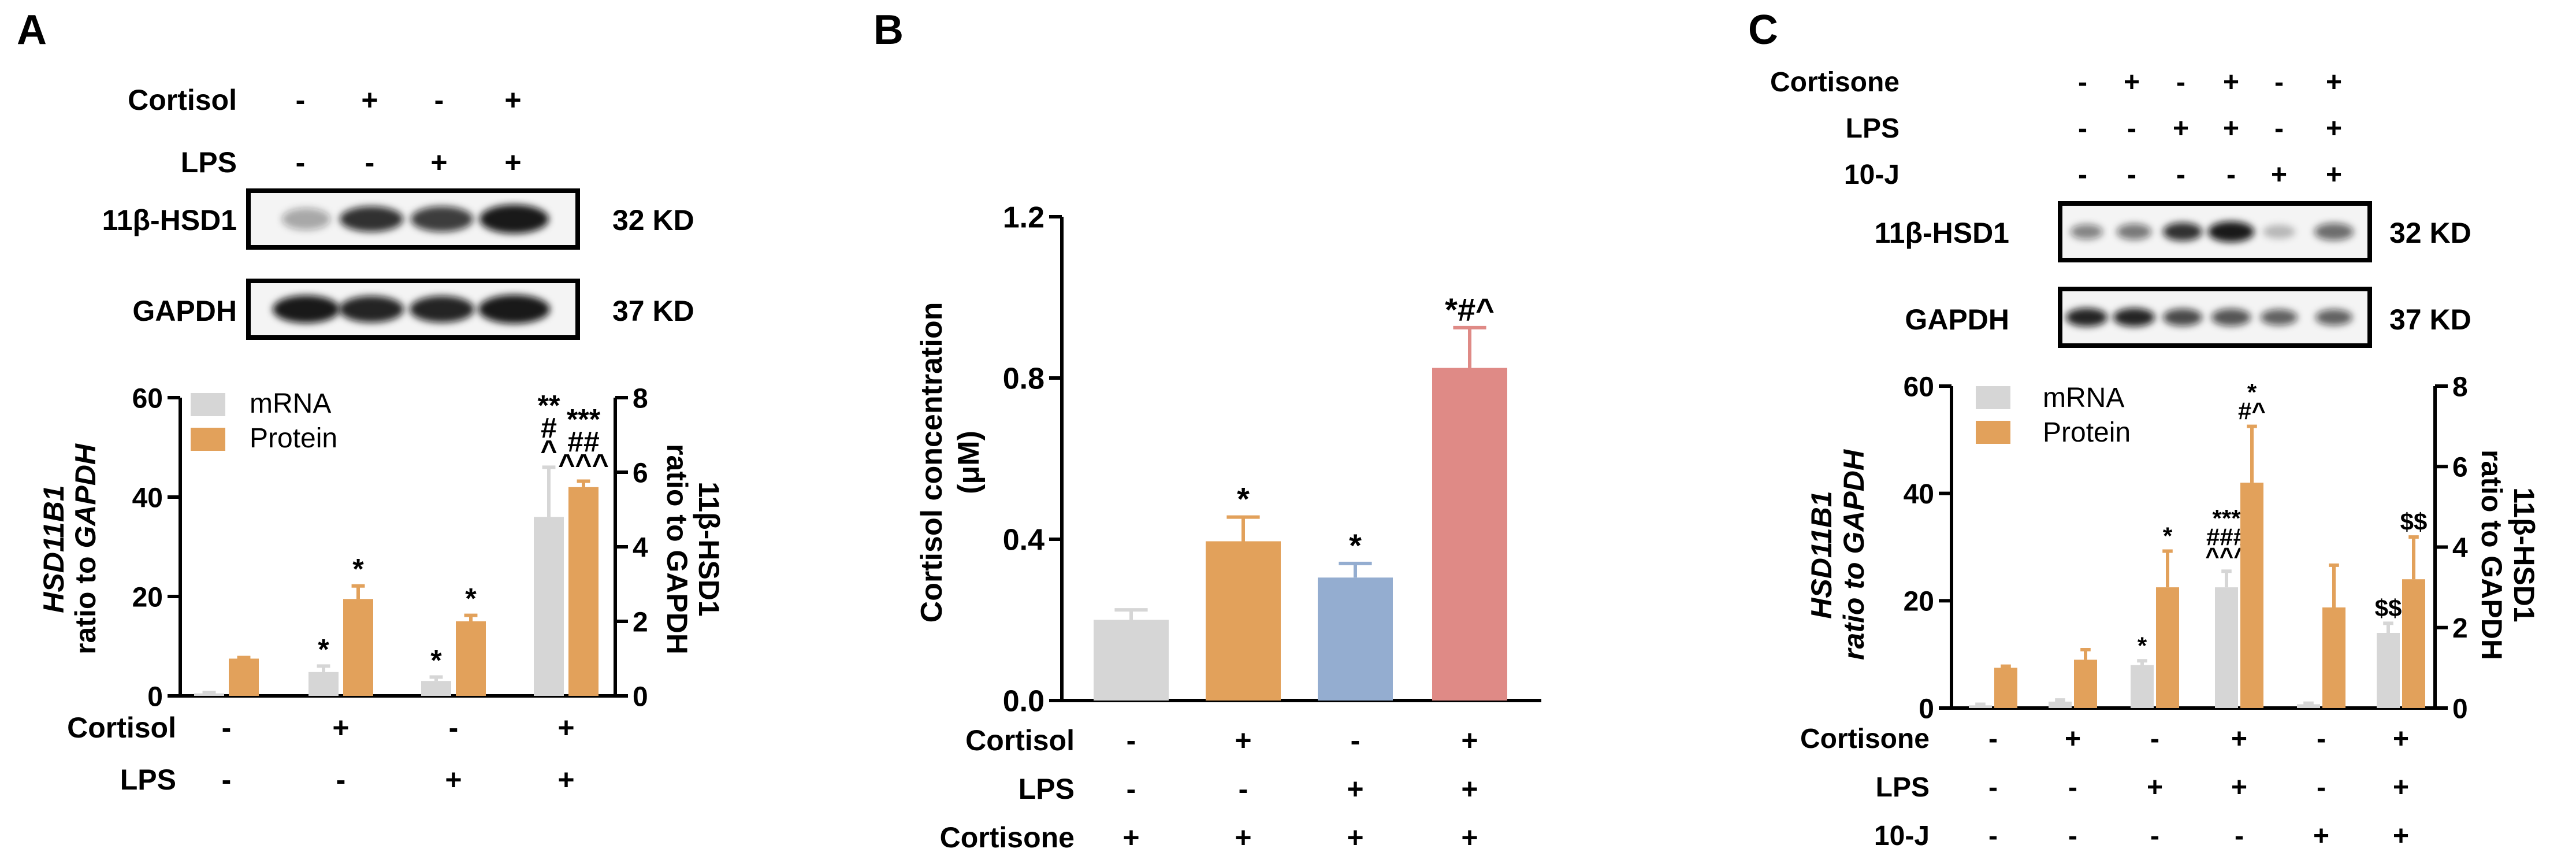  Describe the element at coordinates (1942, 233) in the screenshot. I see `panel-c-blot-label: 11β-HSD1` at that location.